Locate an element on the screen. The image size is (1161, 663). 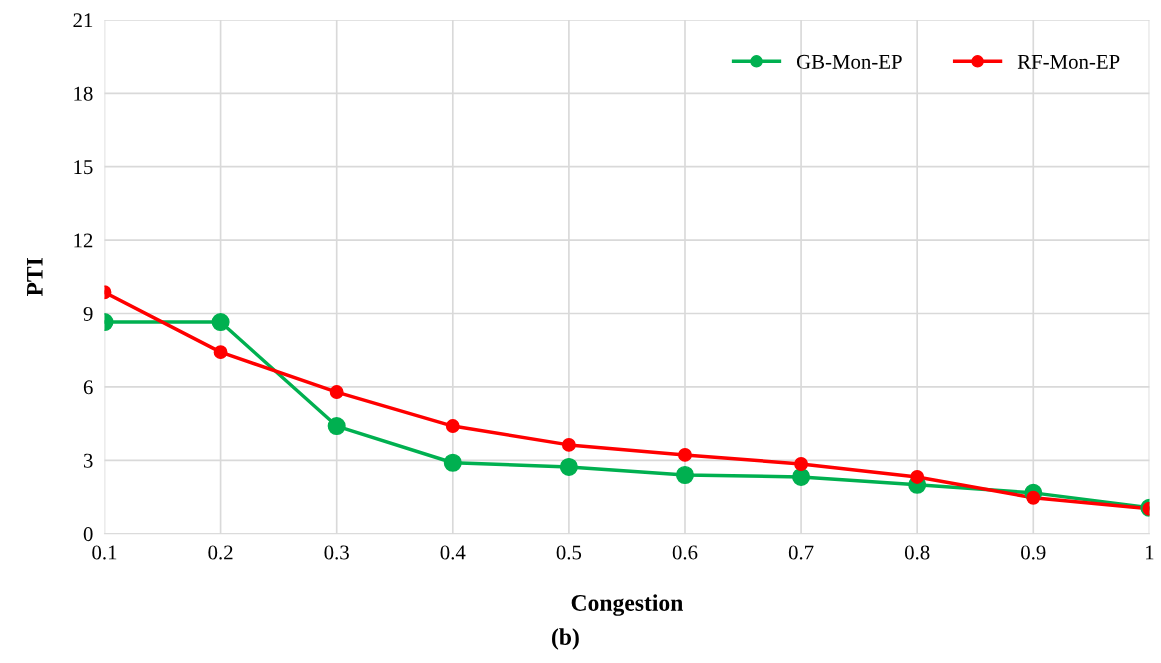
x-tick-label: 0.6 is located at coordinates (685, 552).